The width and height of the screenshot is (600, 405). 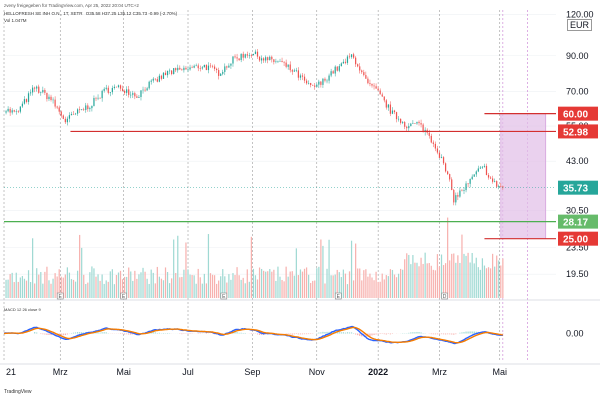 What do you see at coordinates (445, 297) in the screenshot?
I see `event-marker-label: D` at bounding box center [445, 297].